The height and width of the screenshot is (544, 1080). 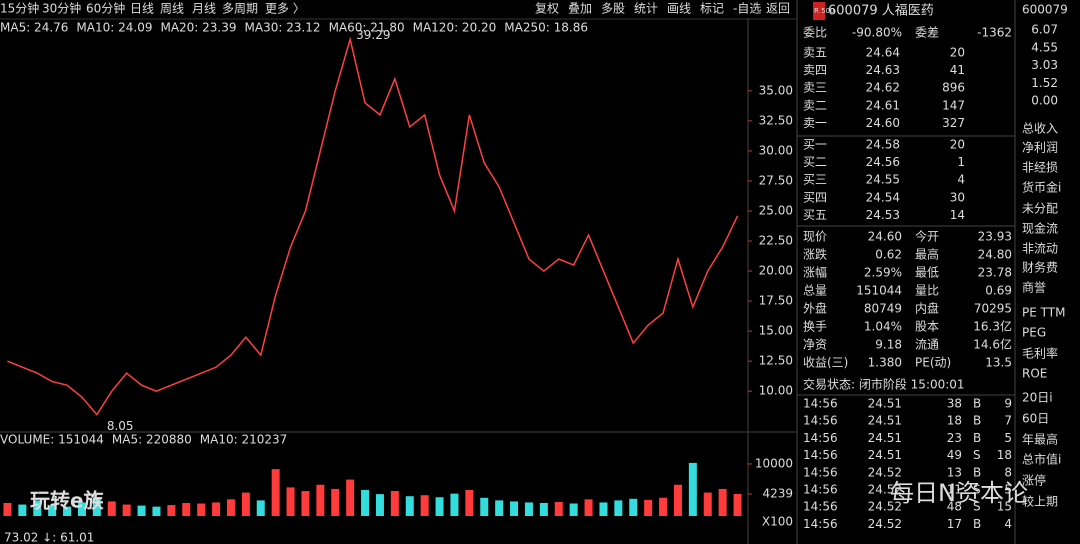 What do you see at coordinates (825, 363) in the screenshot?
I see `label: 收益(三)` at bounding box center [825, 363].